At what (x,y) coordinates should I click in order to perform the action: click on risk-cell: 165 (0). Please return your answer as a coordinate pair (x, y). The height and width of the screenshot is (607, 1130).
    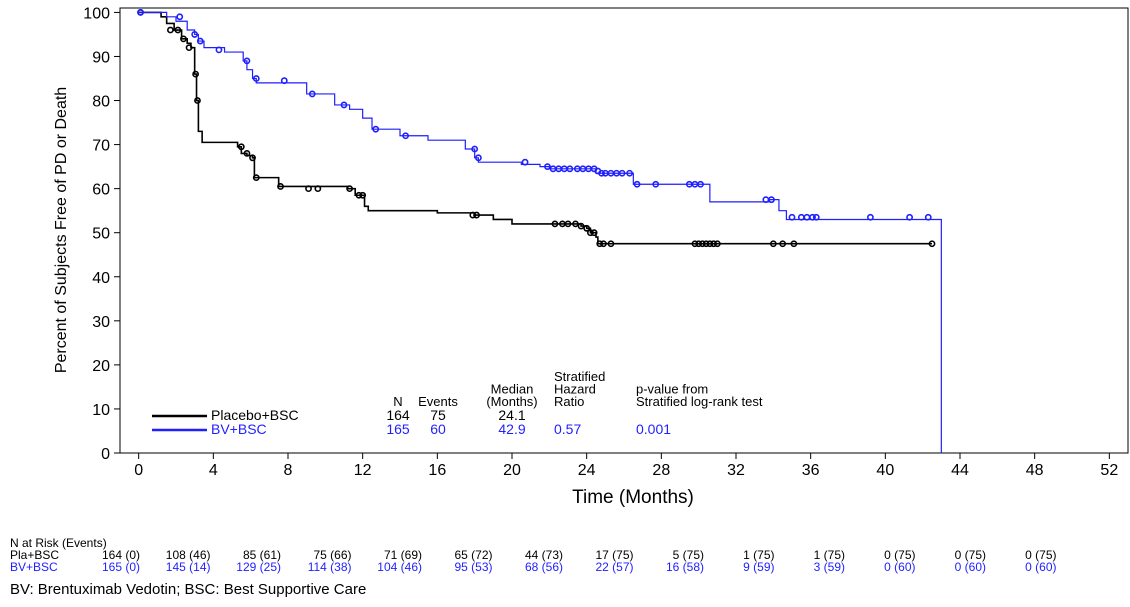
    Looking at the image, I should click on (120, 567).